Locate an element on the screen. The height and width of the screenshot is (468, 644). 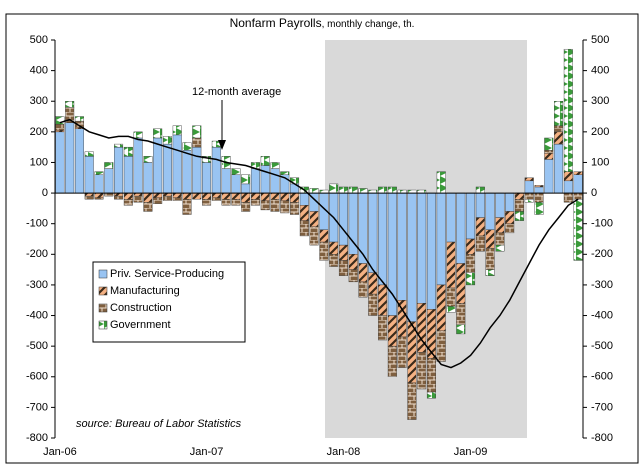
y-tick-label: -800 is located at coordinates (37, 438).